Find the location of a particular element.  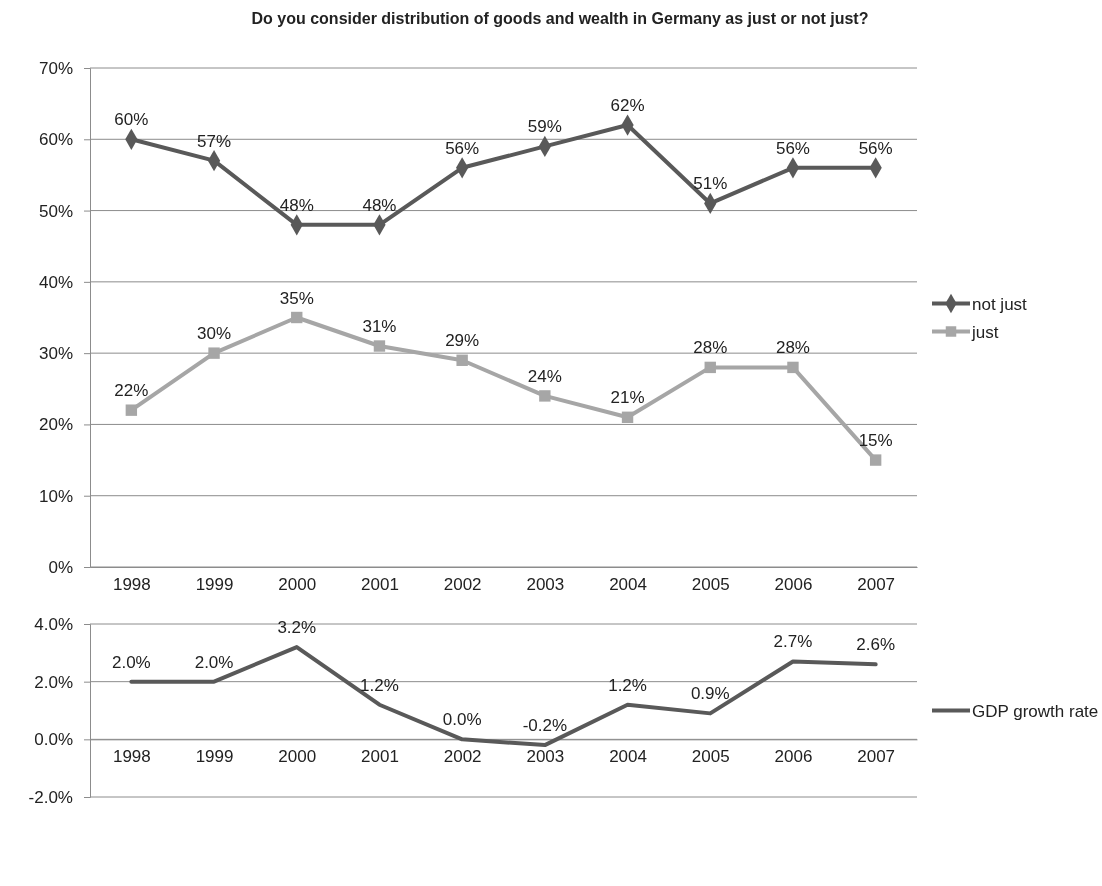

legend-label: just is located at coordinates (985, 332).